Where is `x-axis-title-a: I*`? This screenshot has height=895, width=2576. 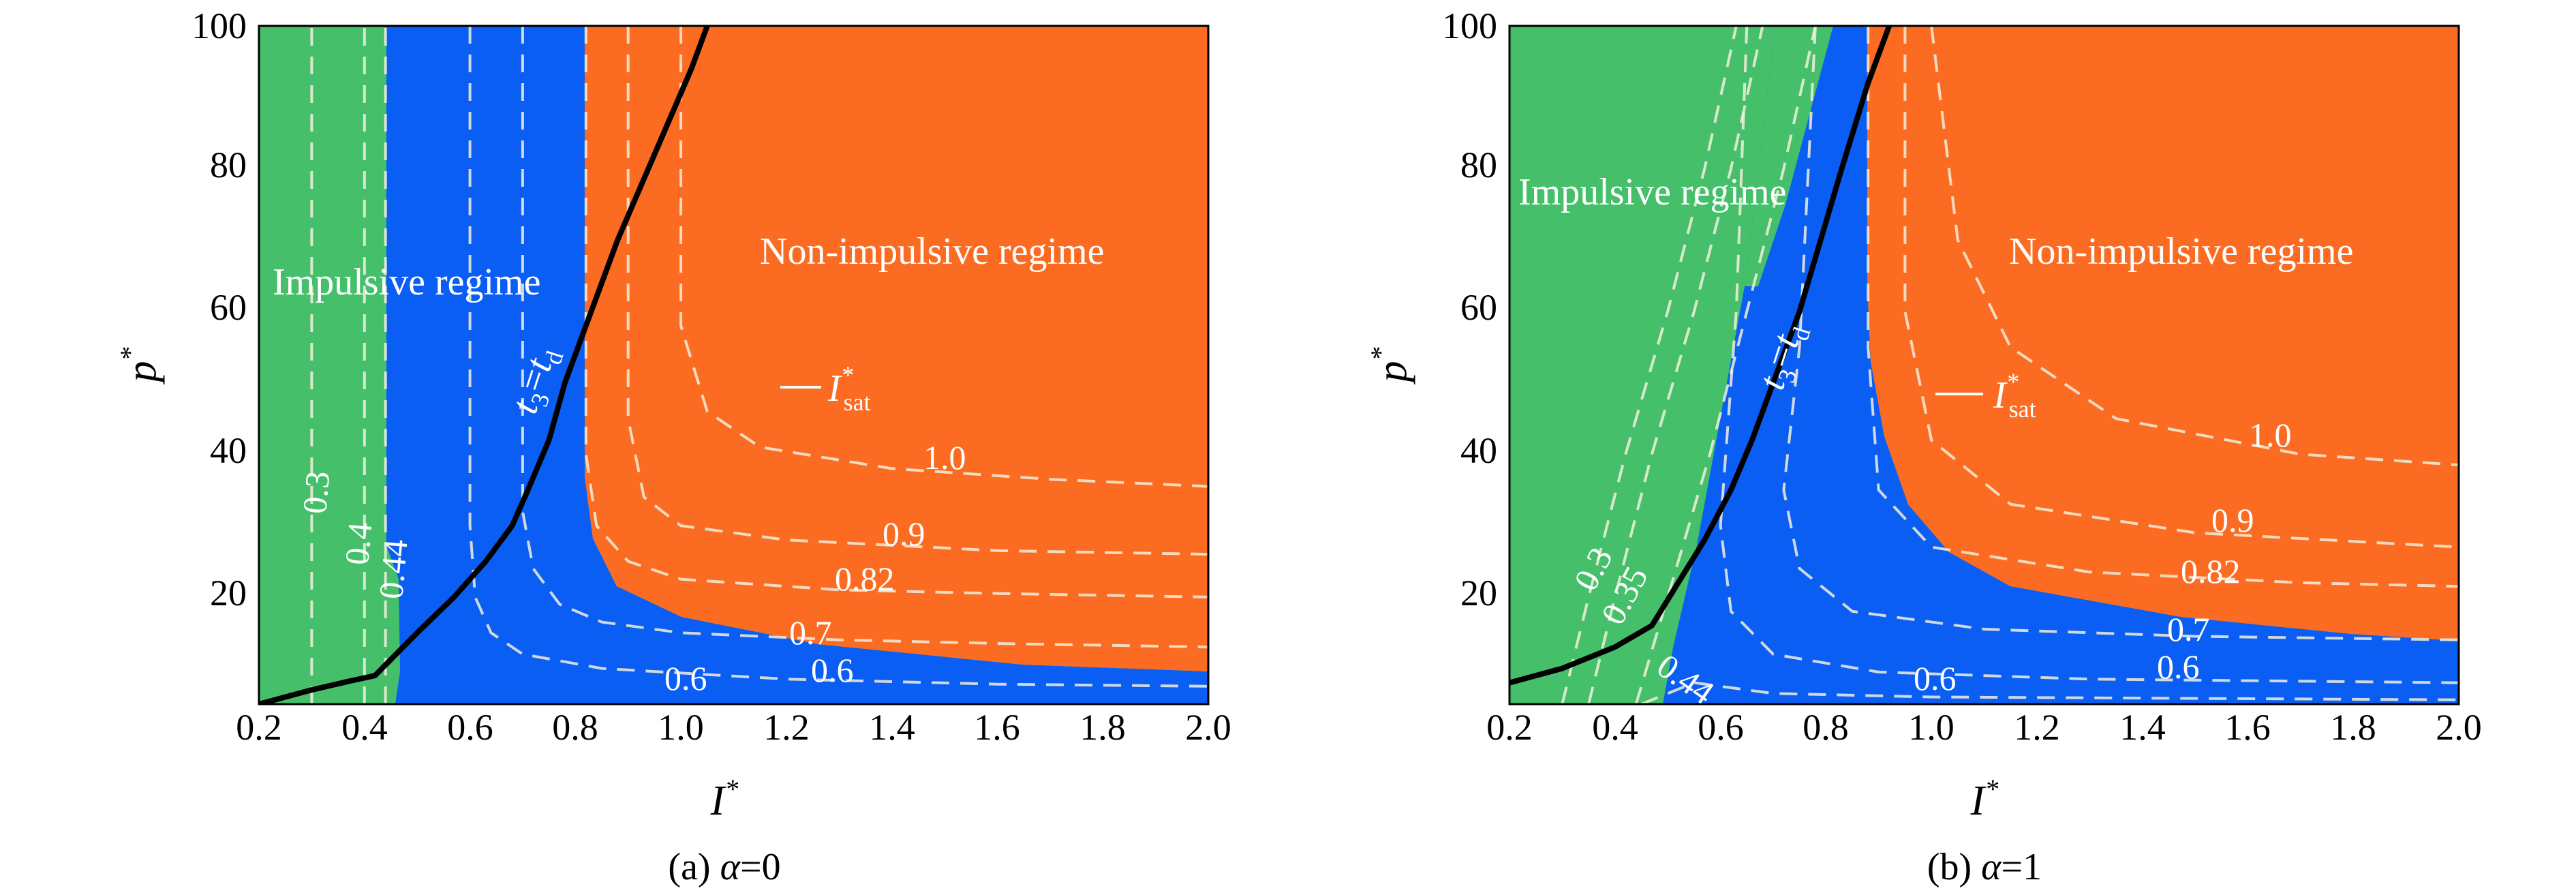 x-axis-title-a: I* is located at coordinates (724, 799).